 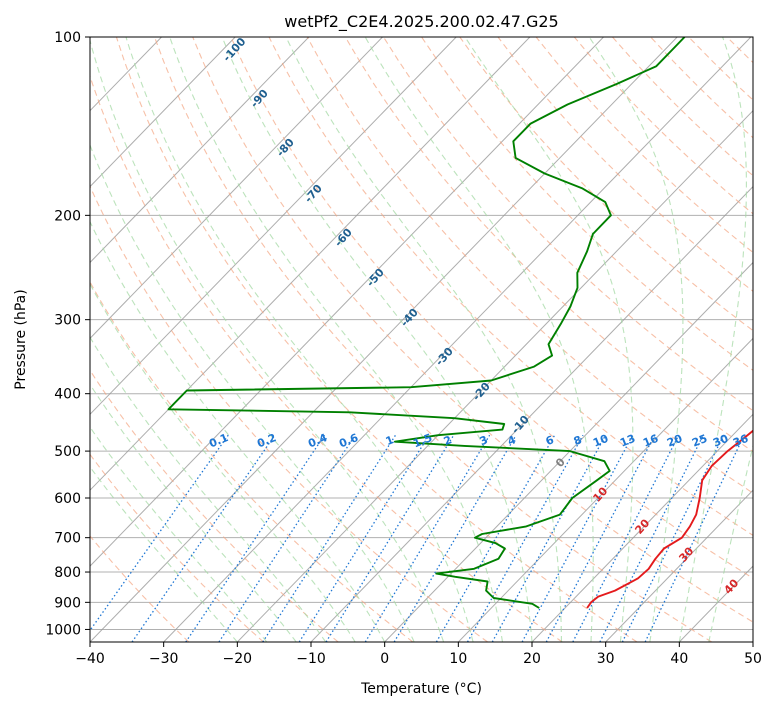 What do you see at coordinates (481, 392) in the screenshot?
I see `moist-adiabat-label: -20` at bounding box center [481, 392].